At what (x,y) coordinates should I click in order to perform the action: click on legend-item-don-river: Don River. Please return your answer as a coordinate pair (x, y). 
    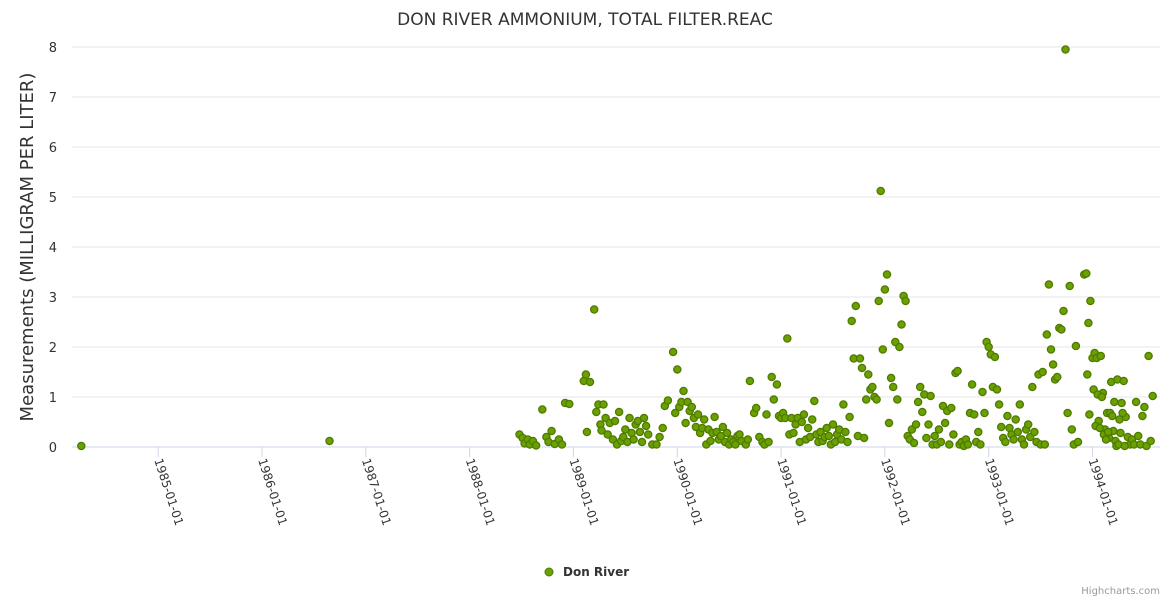
    Looking at the image, I should click on (596, 572).